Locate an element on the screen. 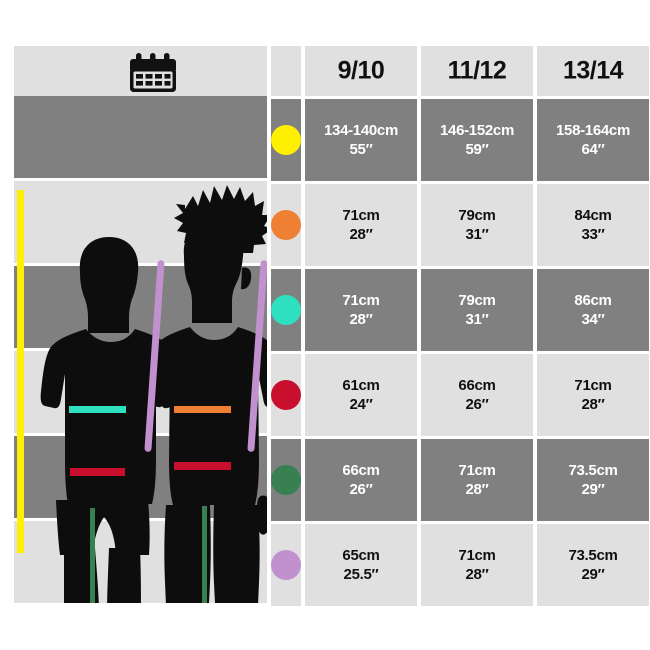 The image size is (650, 650). header-swatch-cell is located at coordinates (286, 71).